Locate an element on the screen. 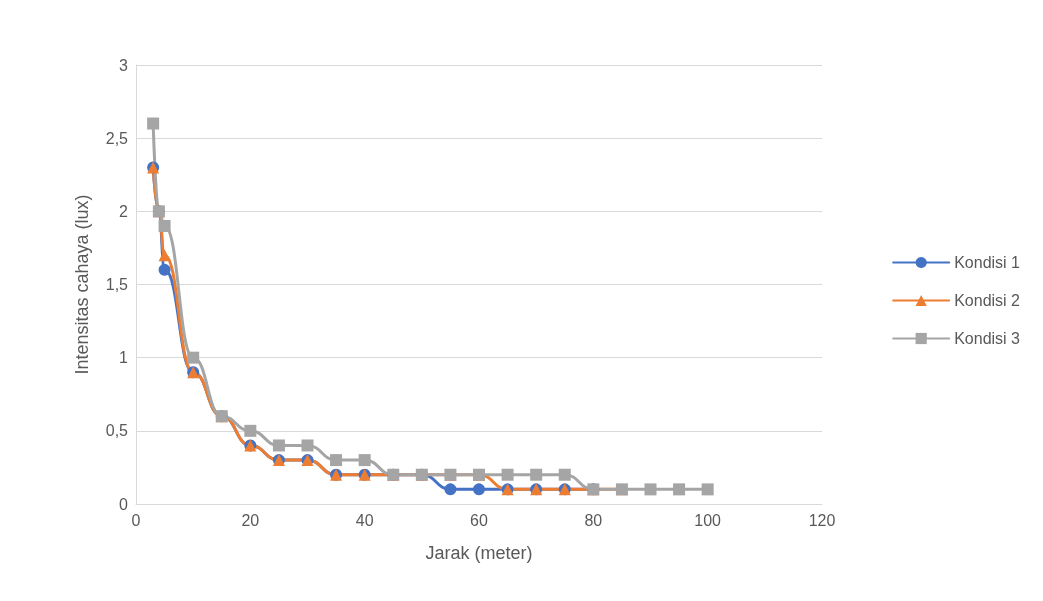 This screenshot has width=1043, height=601. y-axis-title: Intensitas cahaya (lux) is located at coordinates (82, 284).